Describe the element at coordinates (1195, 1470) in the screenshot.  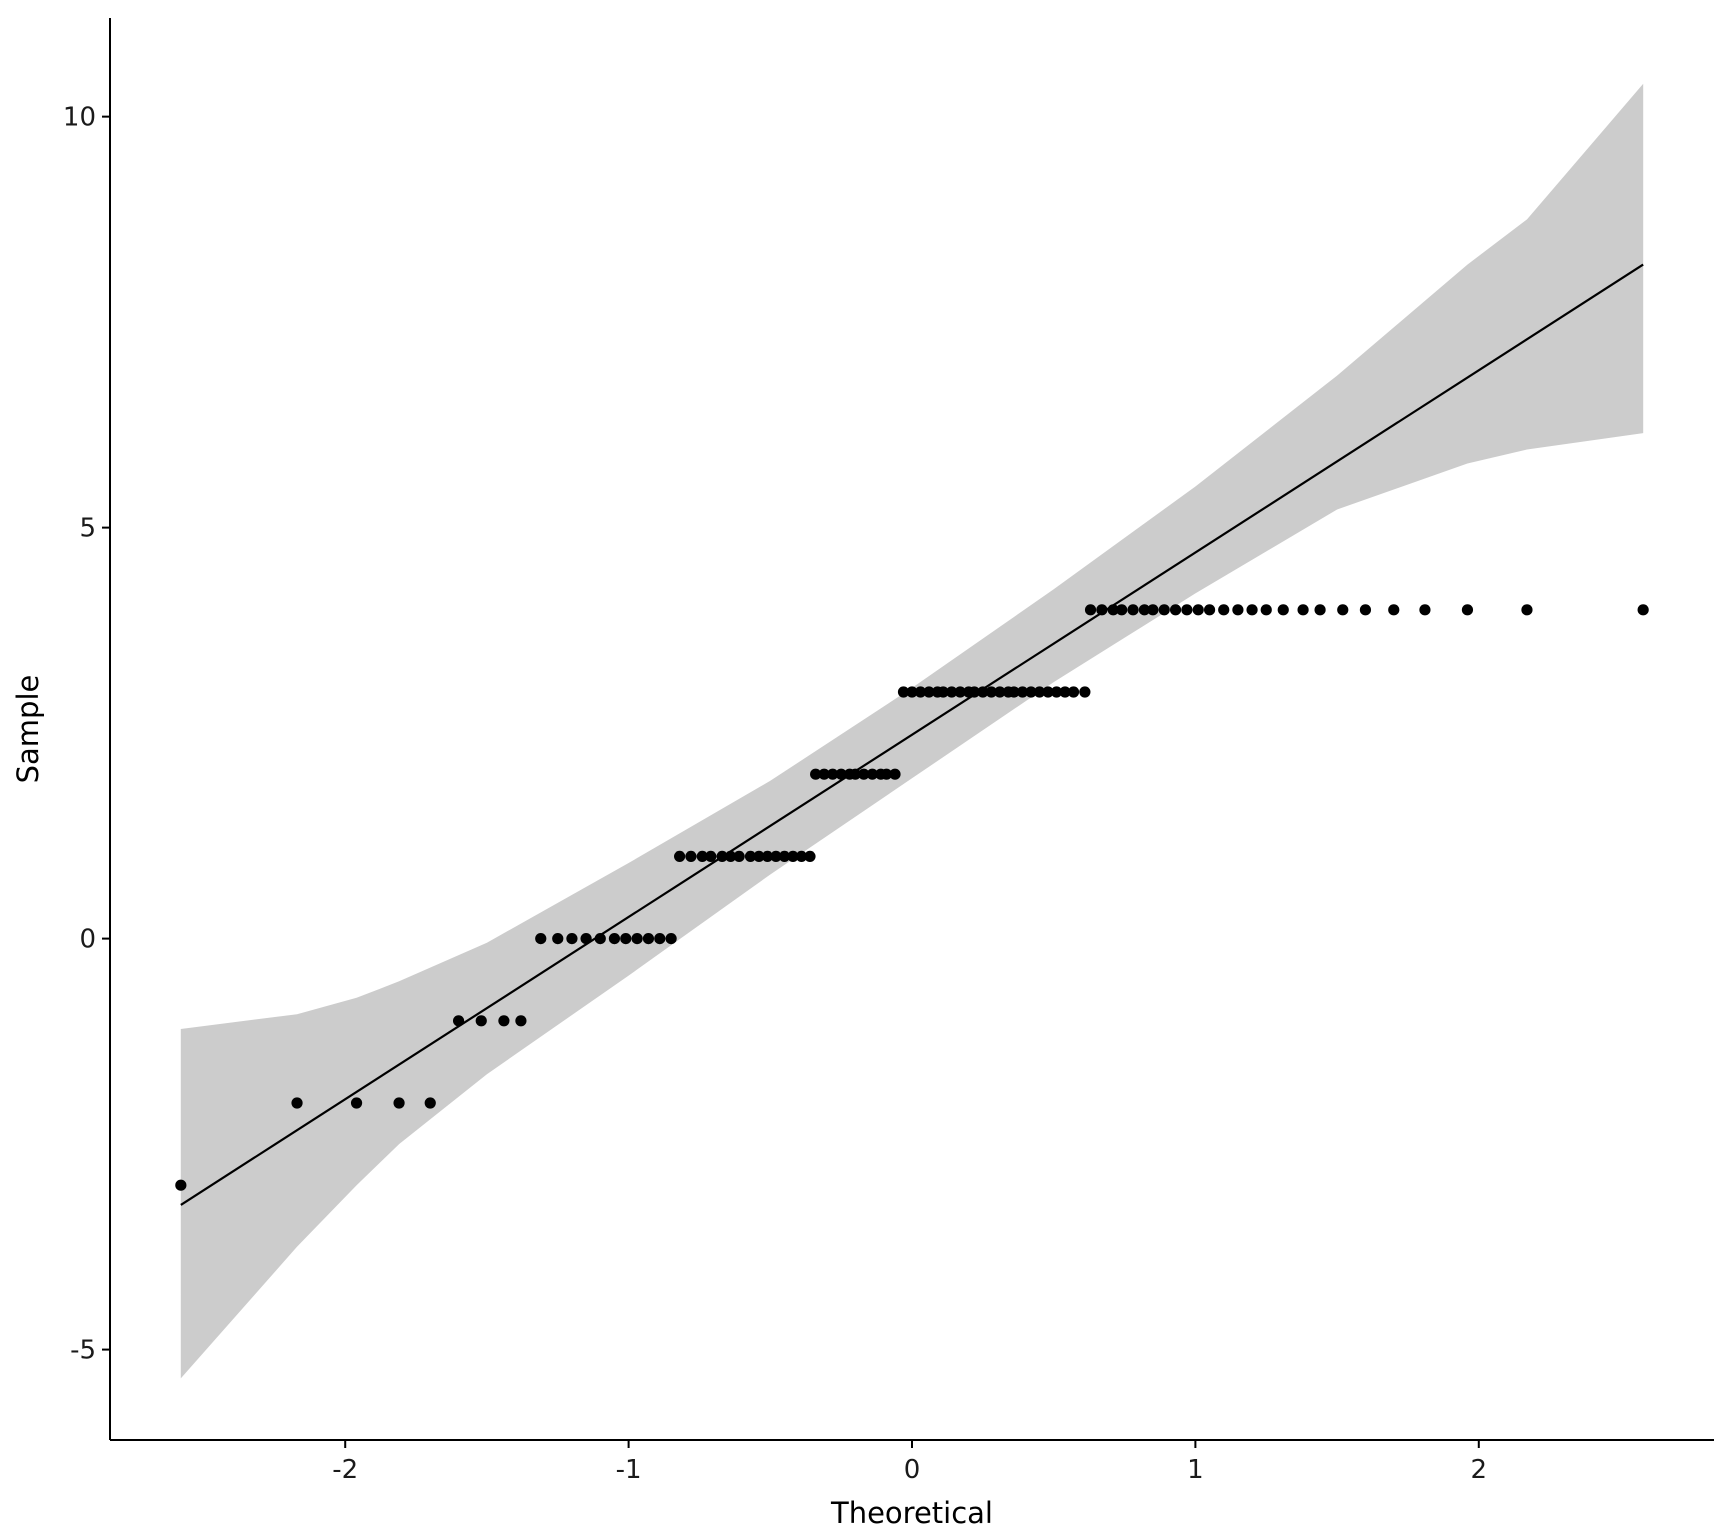
I see `x-tick-label: 1` at that location.